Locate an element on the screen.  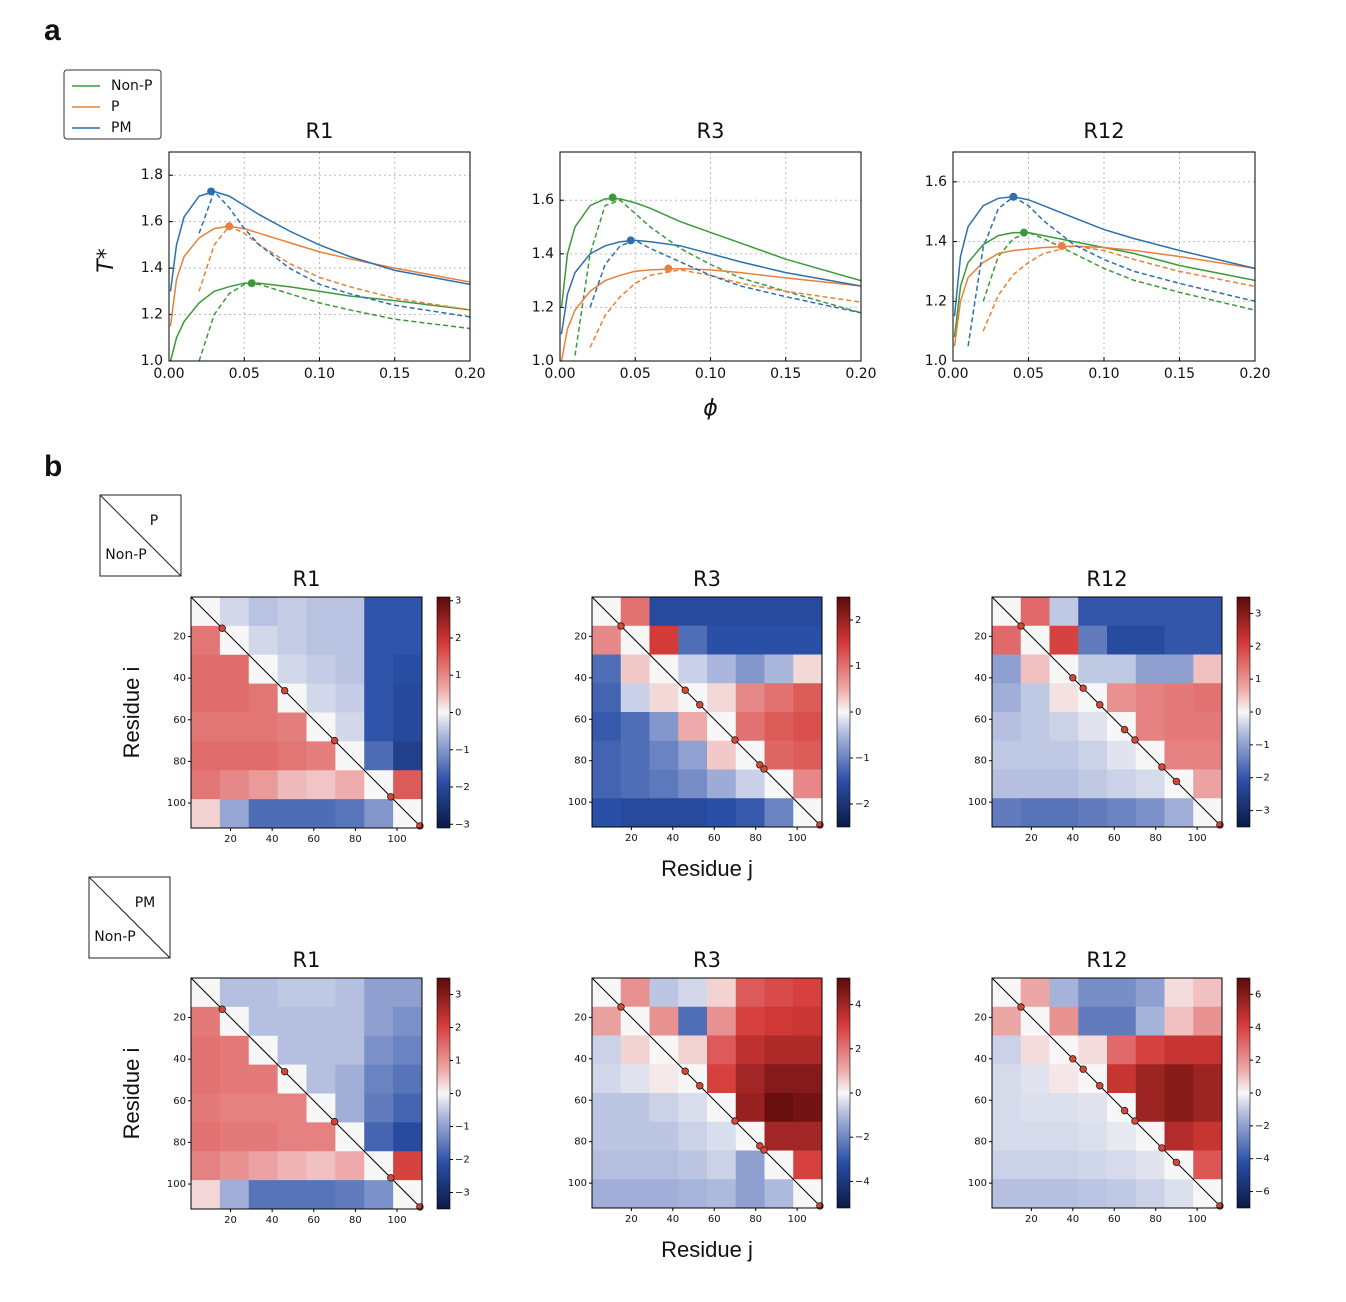
x-tick-label: 20 is located at coordinates (631, 1219).